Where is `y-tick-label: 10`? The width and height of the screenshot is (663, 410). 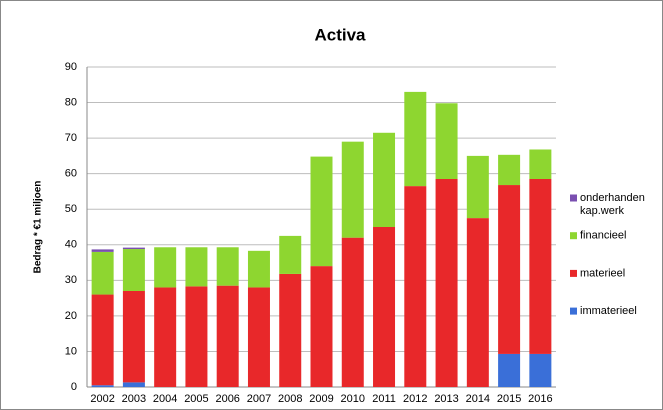
y-tick-label: 10 is located at coordinates (71, 351).